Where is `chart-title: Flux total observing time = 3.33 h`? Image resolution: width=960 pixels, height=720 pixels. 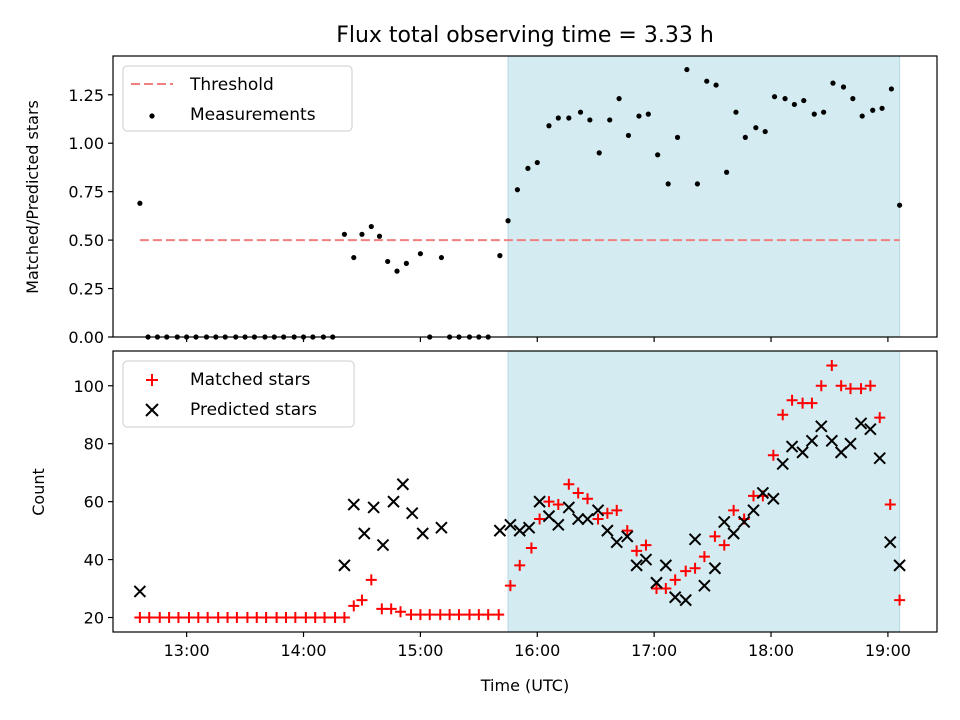 chart-title: Flux total observing time = 3.33 h is located at coordinates (525, 35).